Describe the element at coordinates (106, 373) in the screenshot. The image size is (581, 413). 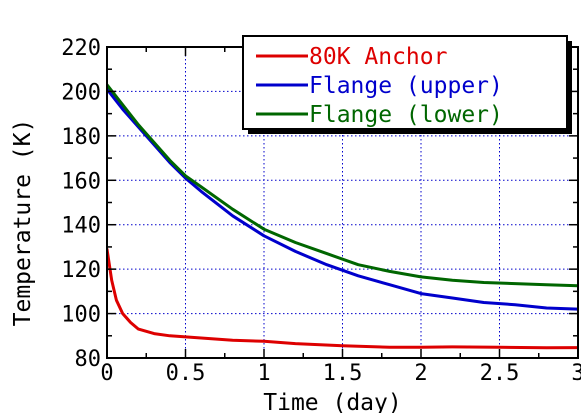
I see `x-tick-label: 0` at that location.